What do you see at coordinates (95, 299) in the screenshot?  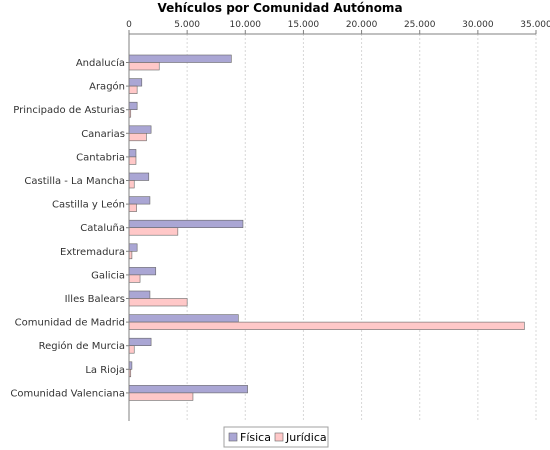 I see `category-label: Illes Balears` at bounding box center [95, 299].